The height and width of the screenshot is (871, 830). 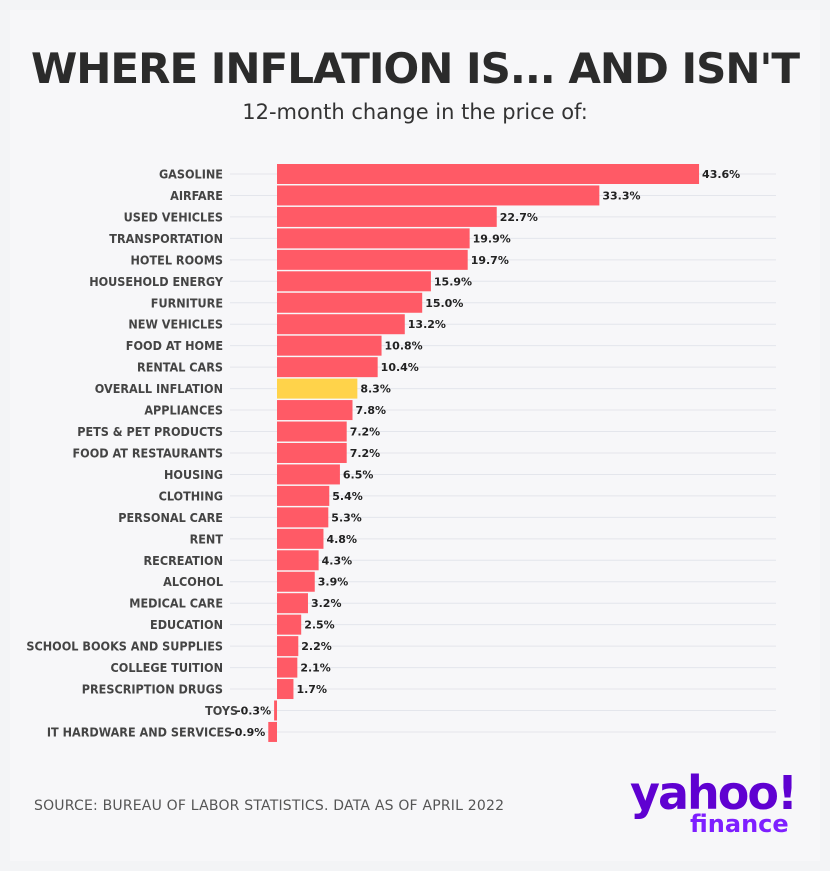 I want to click on category-label: GASOLINE, so click(x=191, y=174).